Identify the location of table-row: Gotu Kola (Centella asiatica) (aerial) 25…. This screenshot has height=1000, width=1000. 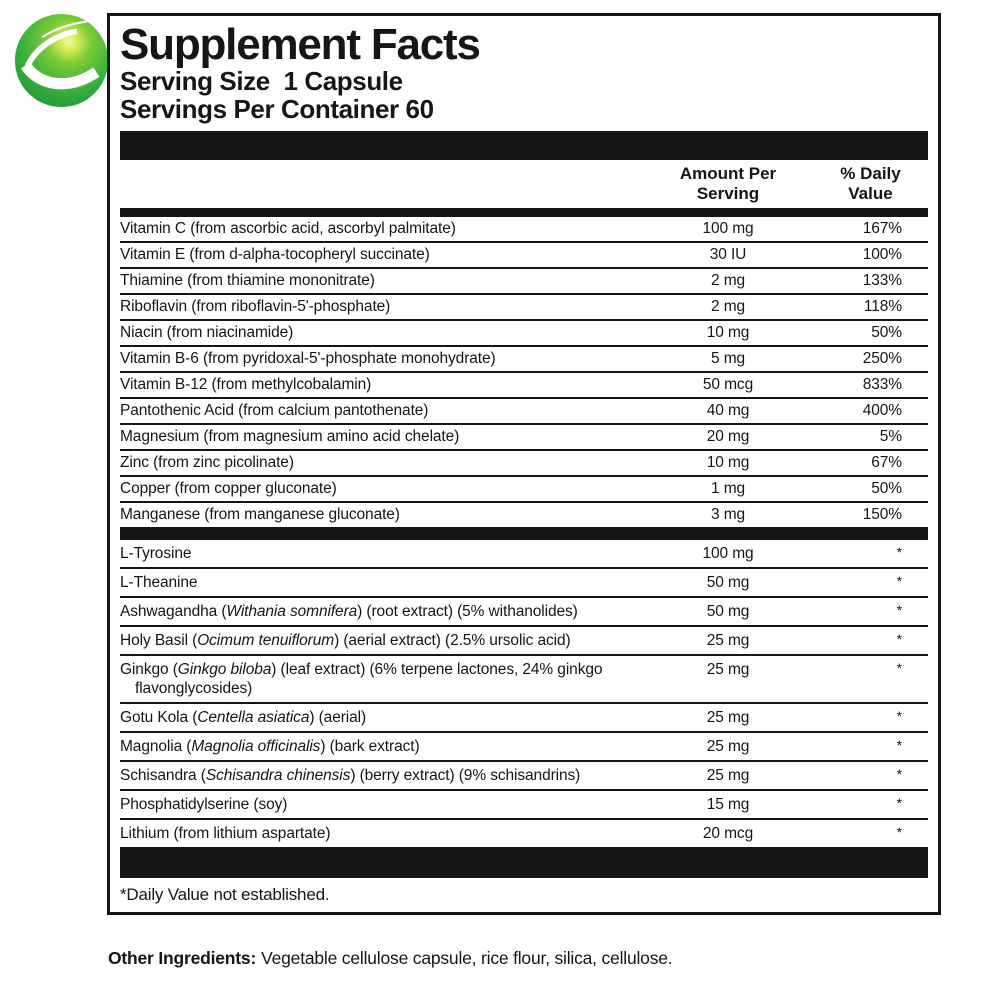
(524, 719).